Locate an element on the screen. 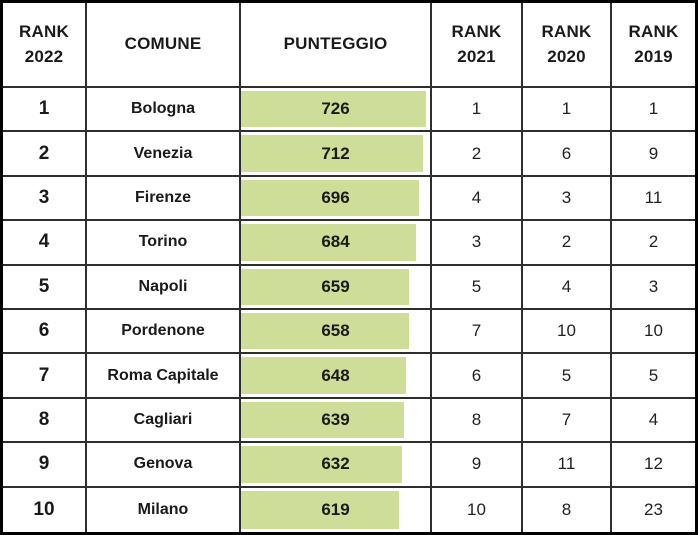  cell-rank2019: 1 is located at coordinates (653, 110).